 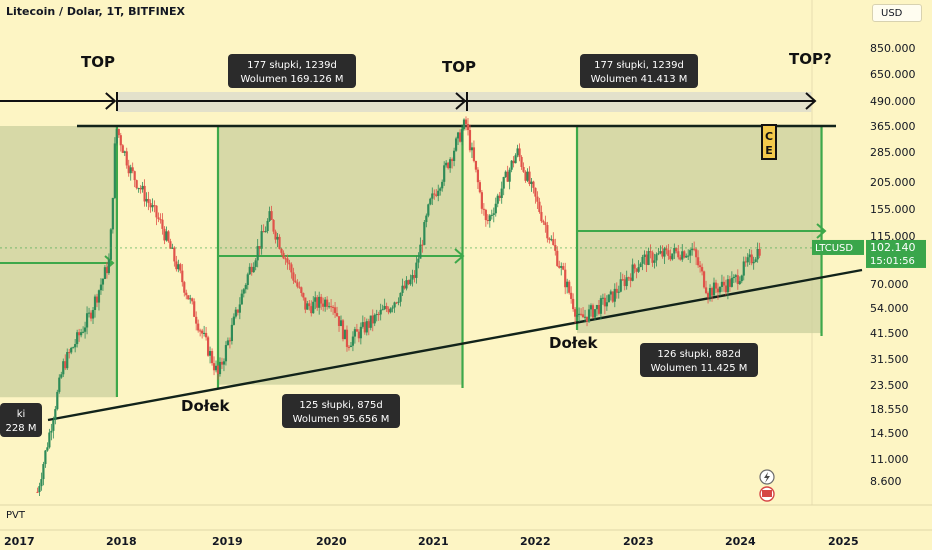 I want to click on pvt-indicator-label: PVT, so click(x=15, y=515).